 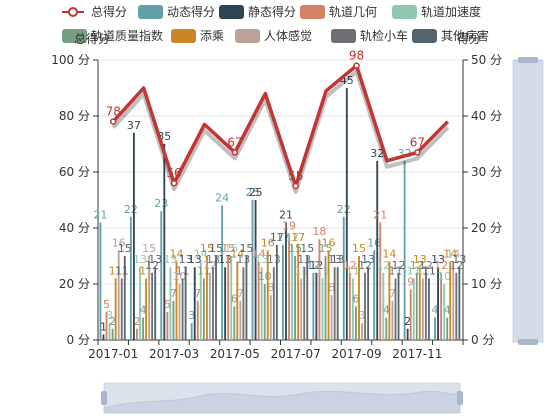 What do you see at coordinates (197, 36) in the screenshot?
I see `legend-item: 添乘` at bounding box center [197, 36].